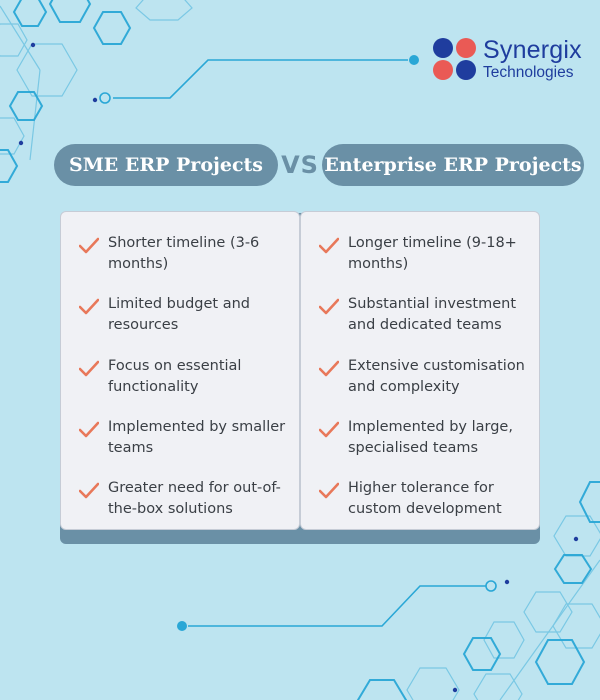 The image size is (600, 700). Describe the element at coordinates (430, 437) in the screenshot. I see `list-item-text: Implemented by large, specialised teams` at that location.